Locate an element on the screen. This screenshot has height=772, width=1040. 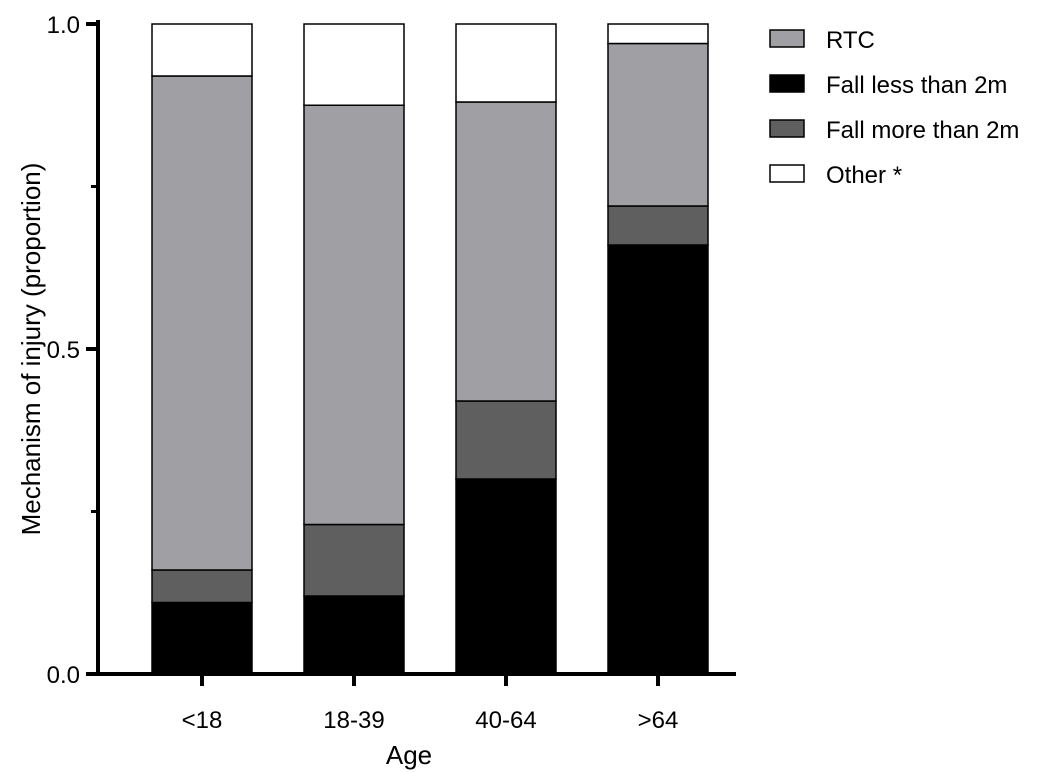
x-tick-label-18: <18 is located at coordinates (202, 720).